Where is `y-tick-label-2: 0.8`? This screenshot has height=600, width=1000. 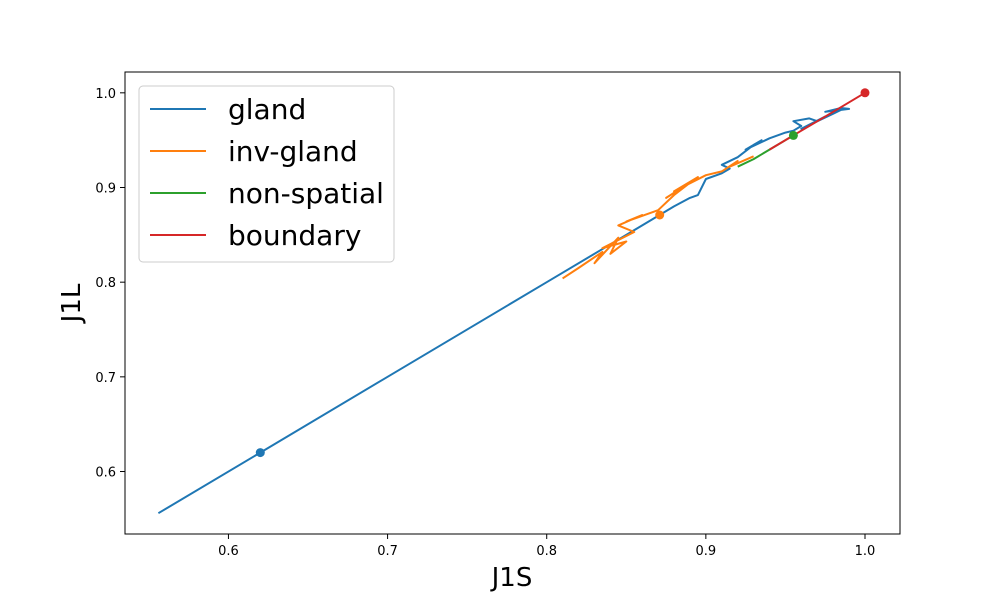 y-tick-label-2: 0.8 is located at coordinates (105, 283).